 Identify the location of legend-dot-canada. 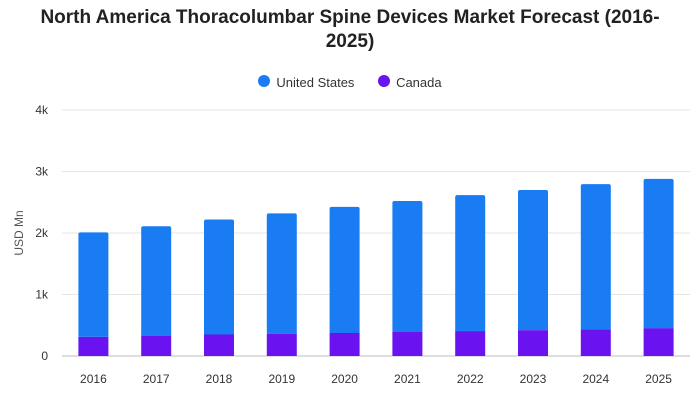
(384, 81).